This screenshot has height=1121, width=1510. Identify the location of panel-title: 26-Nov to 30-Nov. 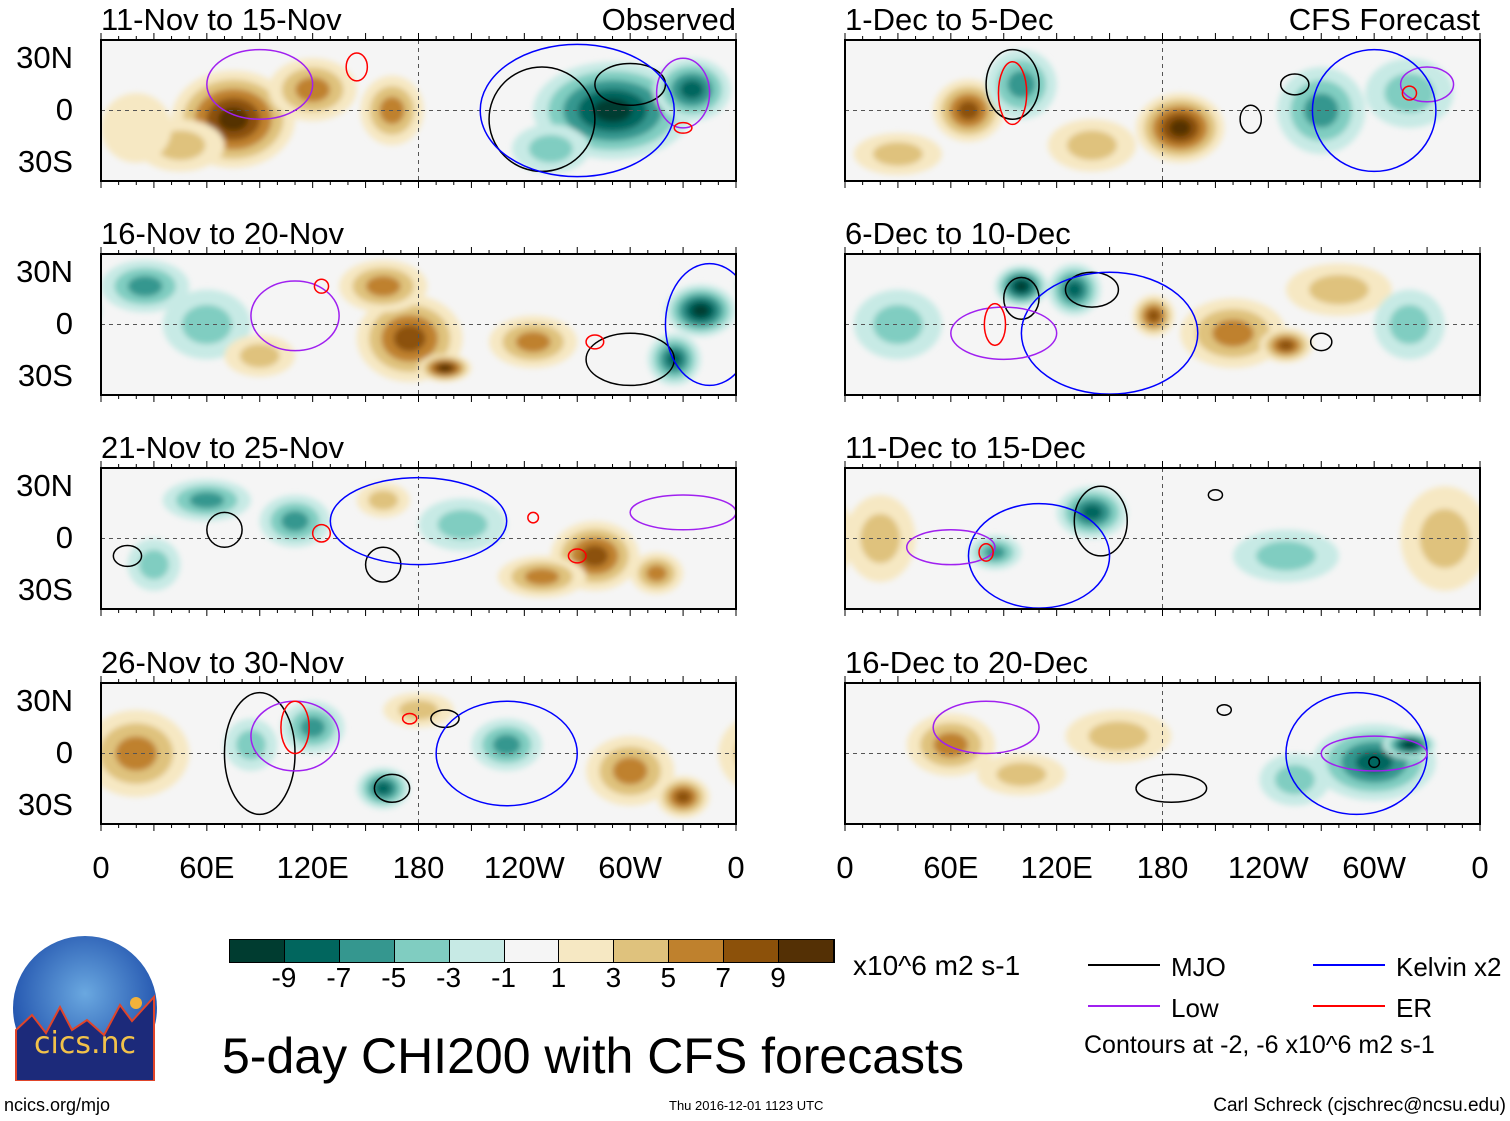
(222, 662).